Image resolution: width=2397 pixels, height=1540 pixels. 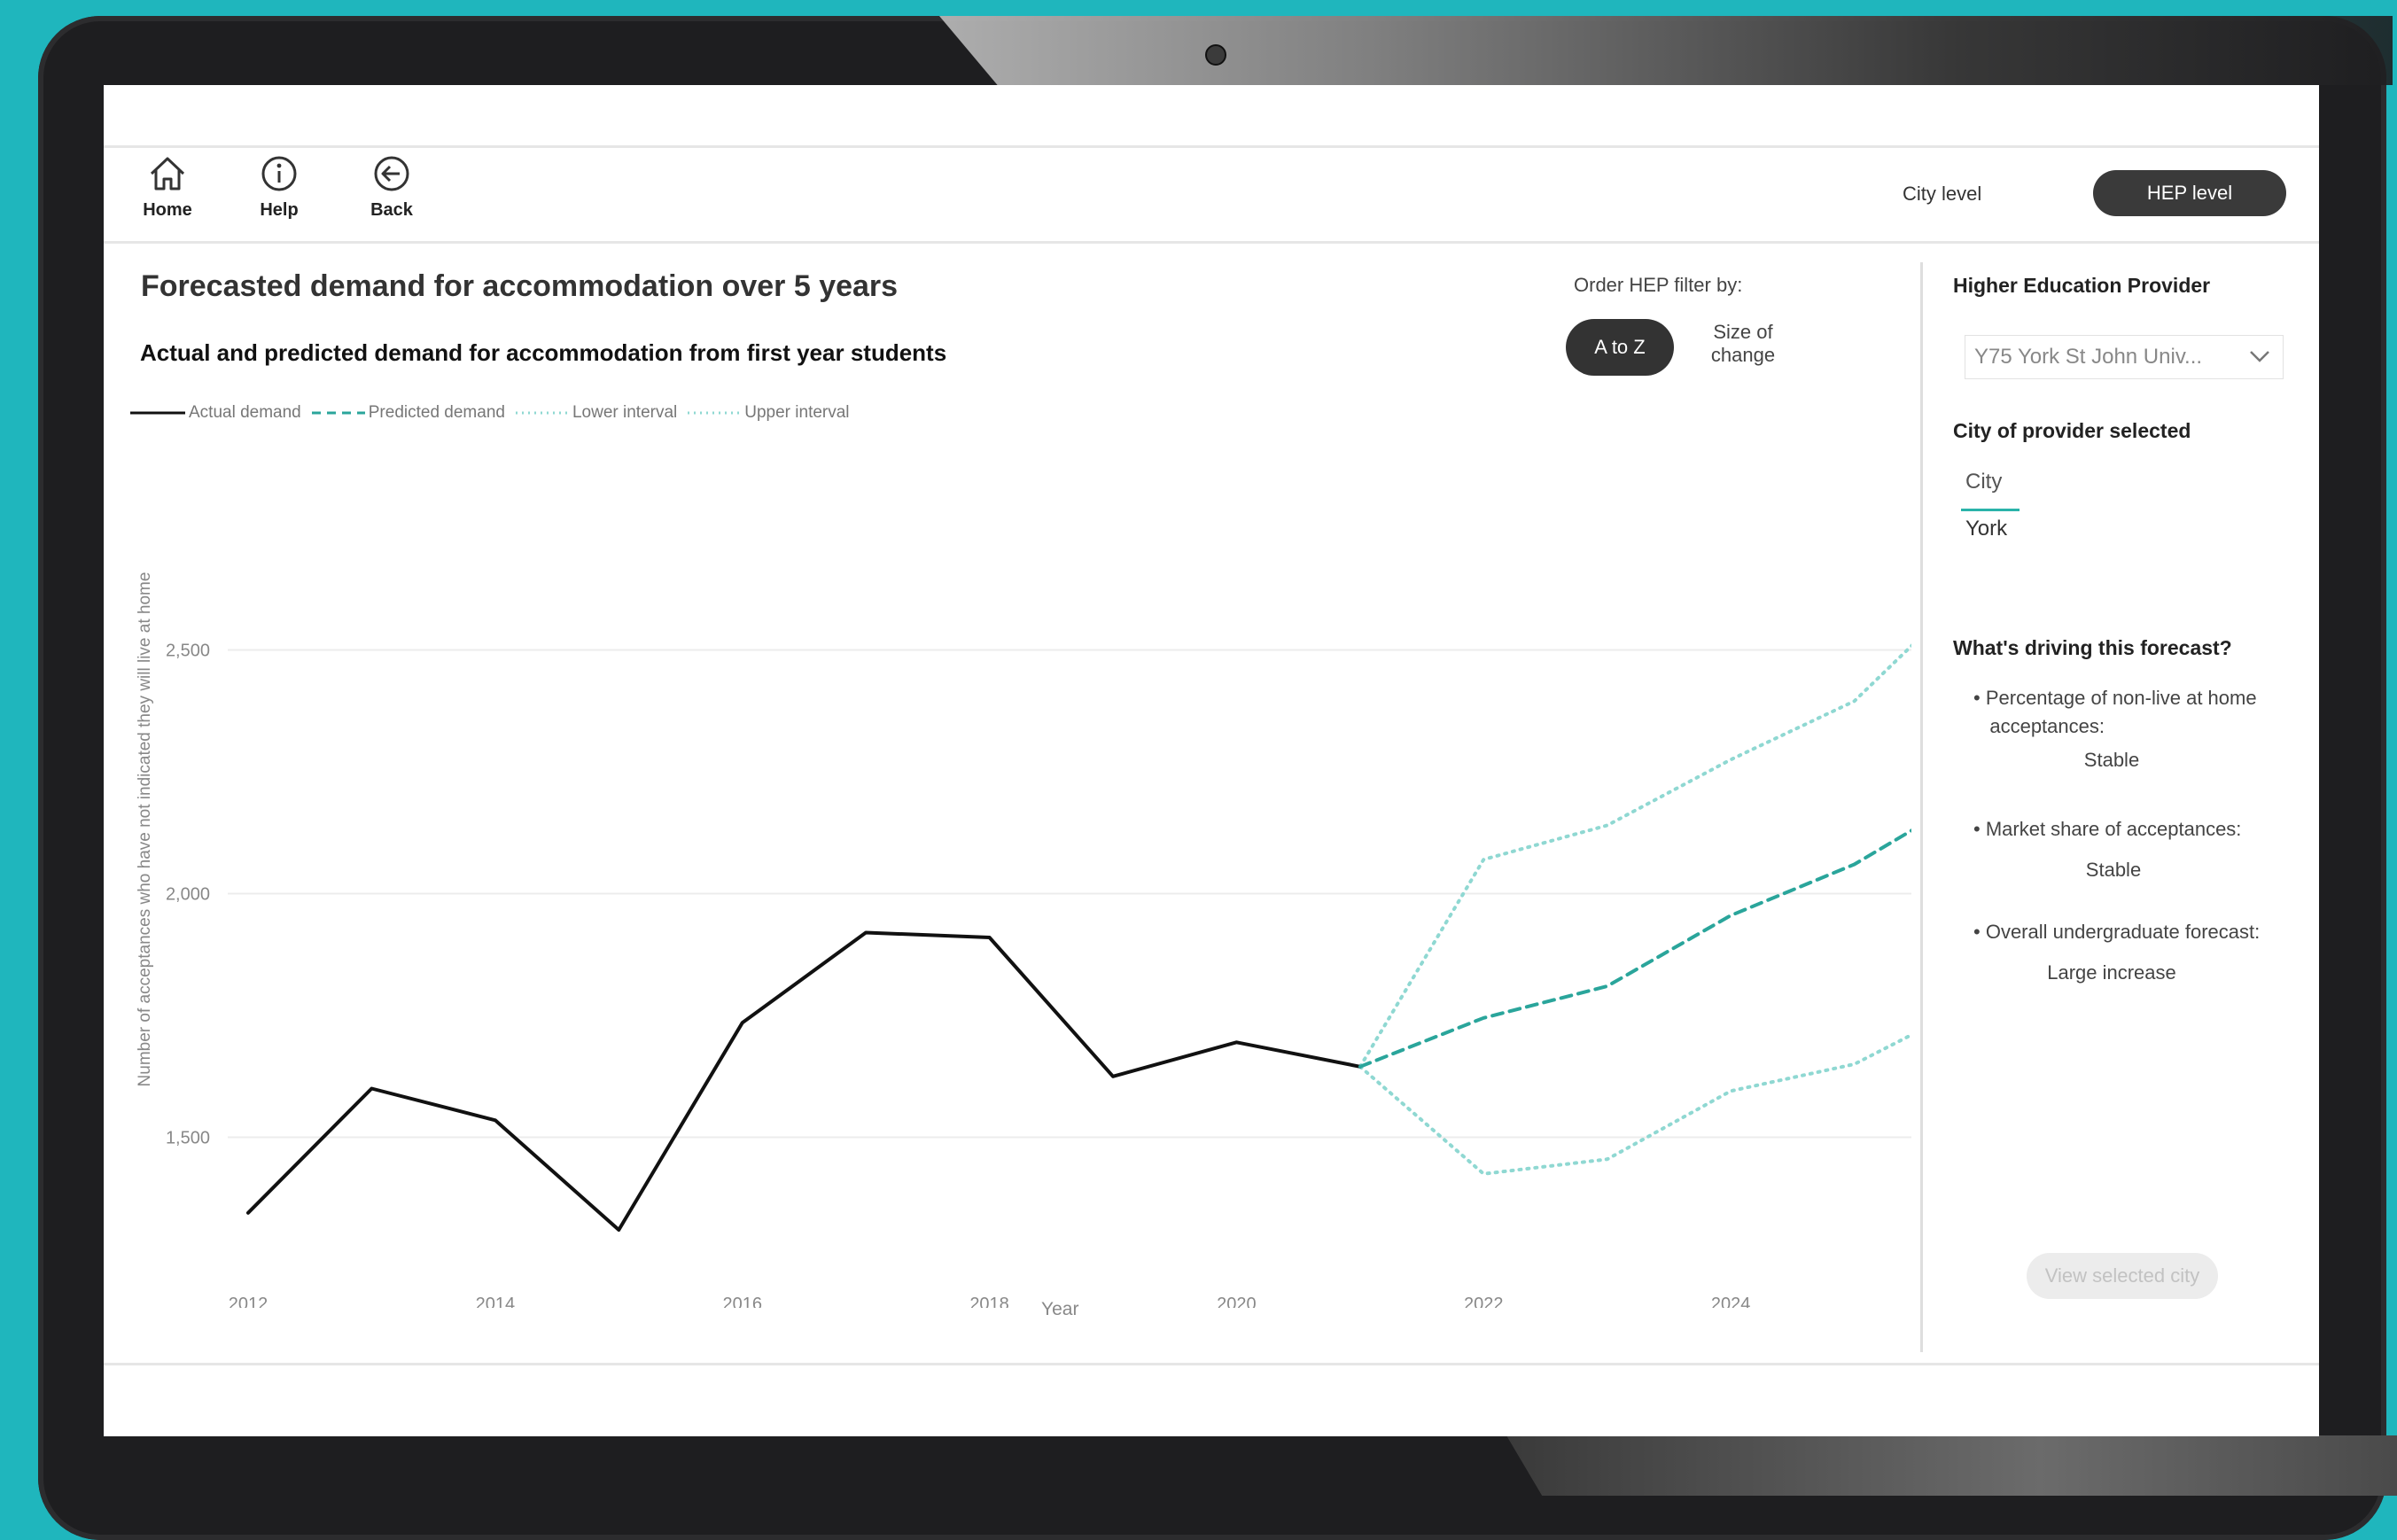 What do you see at coordinates (167, 210) in the screenshot?
I see `home-label: Home` at bounding box center [167, 210].